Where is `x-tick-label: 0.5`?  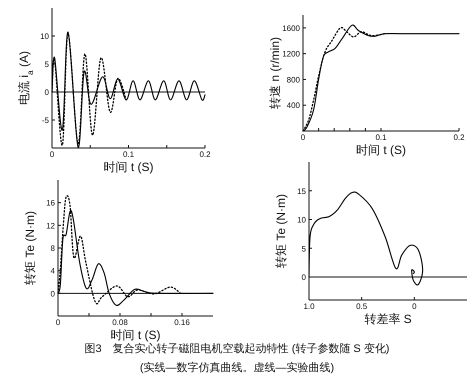
x-tick-label: 0.5 is located at coordinates (362, 306).